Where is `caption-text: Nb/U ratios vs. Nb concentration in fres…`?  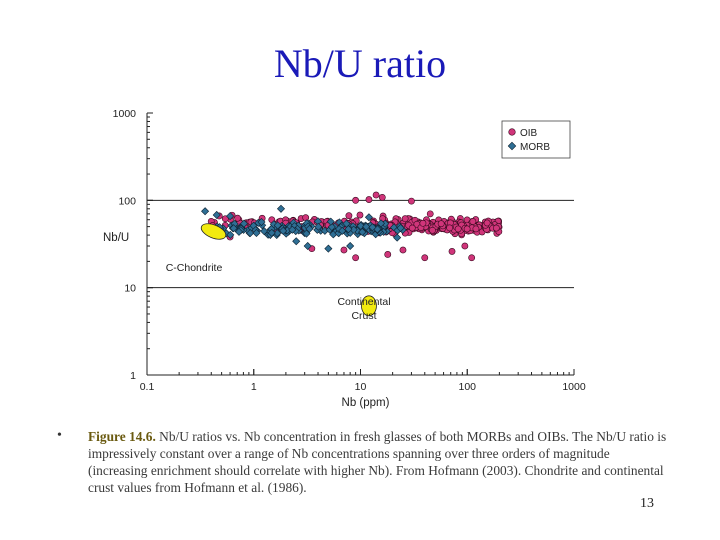 caption-text: Nb/U ratios vs. Nb concentration in fres… is located at coordinates (377, 462).